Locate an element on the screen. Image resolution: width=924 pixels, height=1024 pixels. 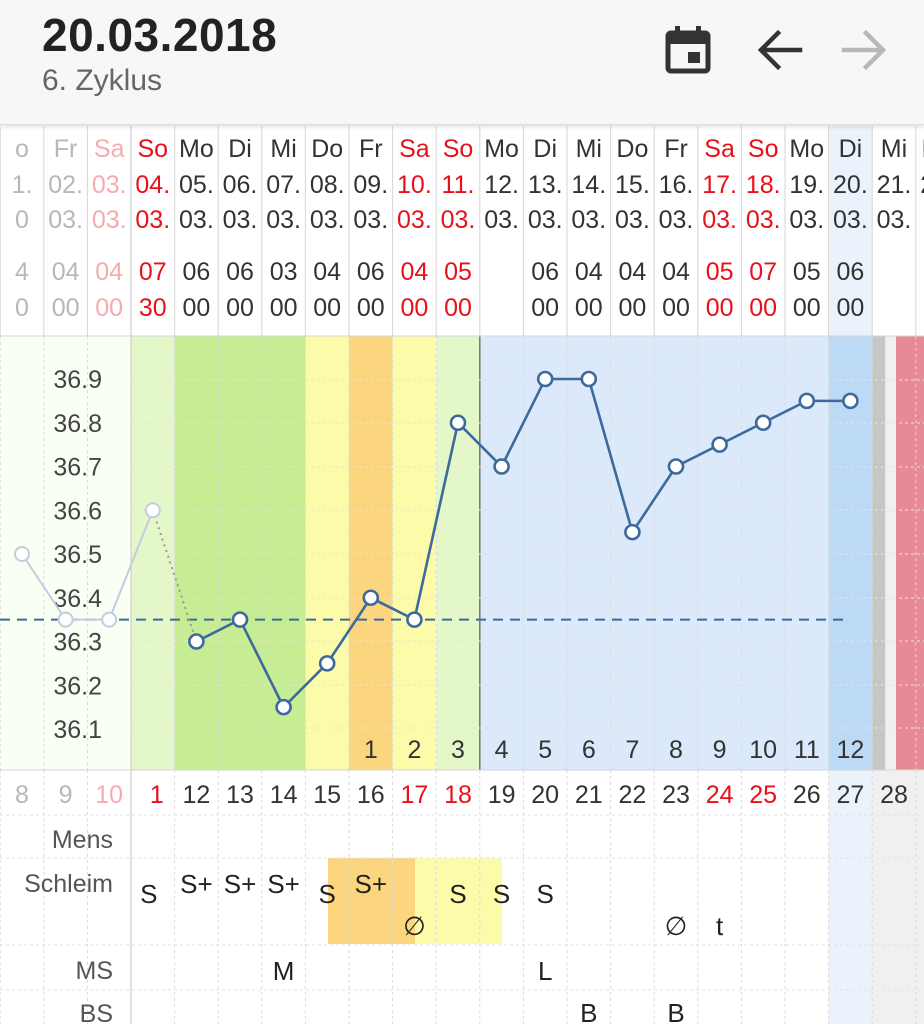
today-marker is located at coordinates (879, 553).